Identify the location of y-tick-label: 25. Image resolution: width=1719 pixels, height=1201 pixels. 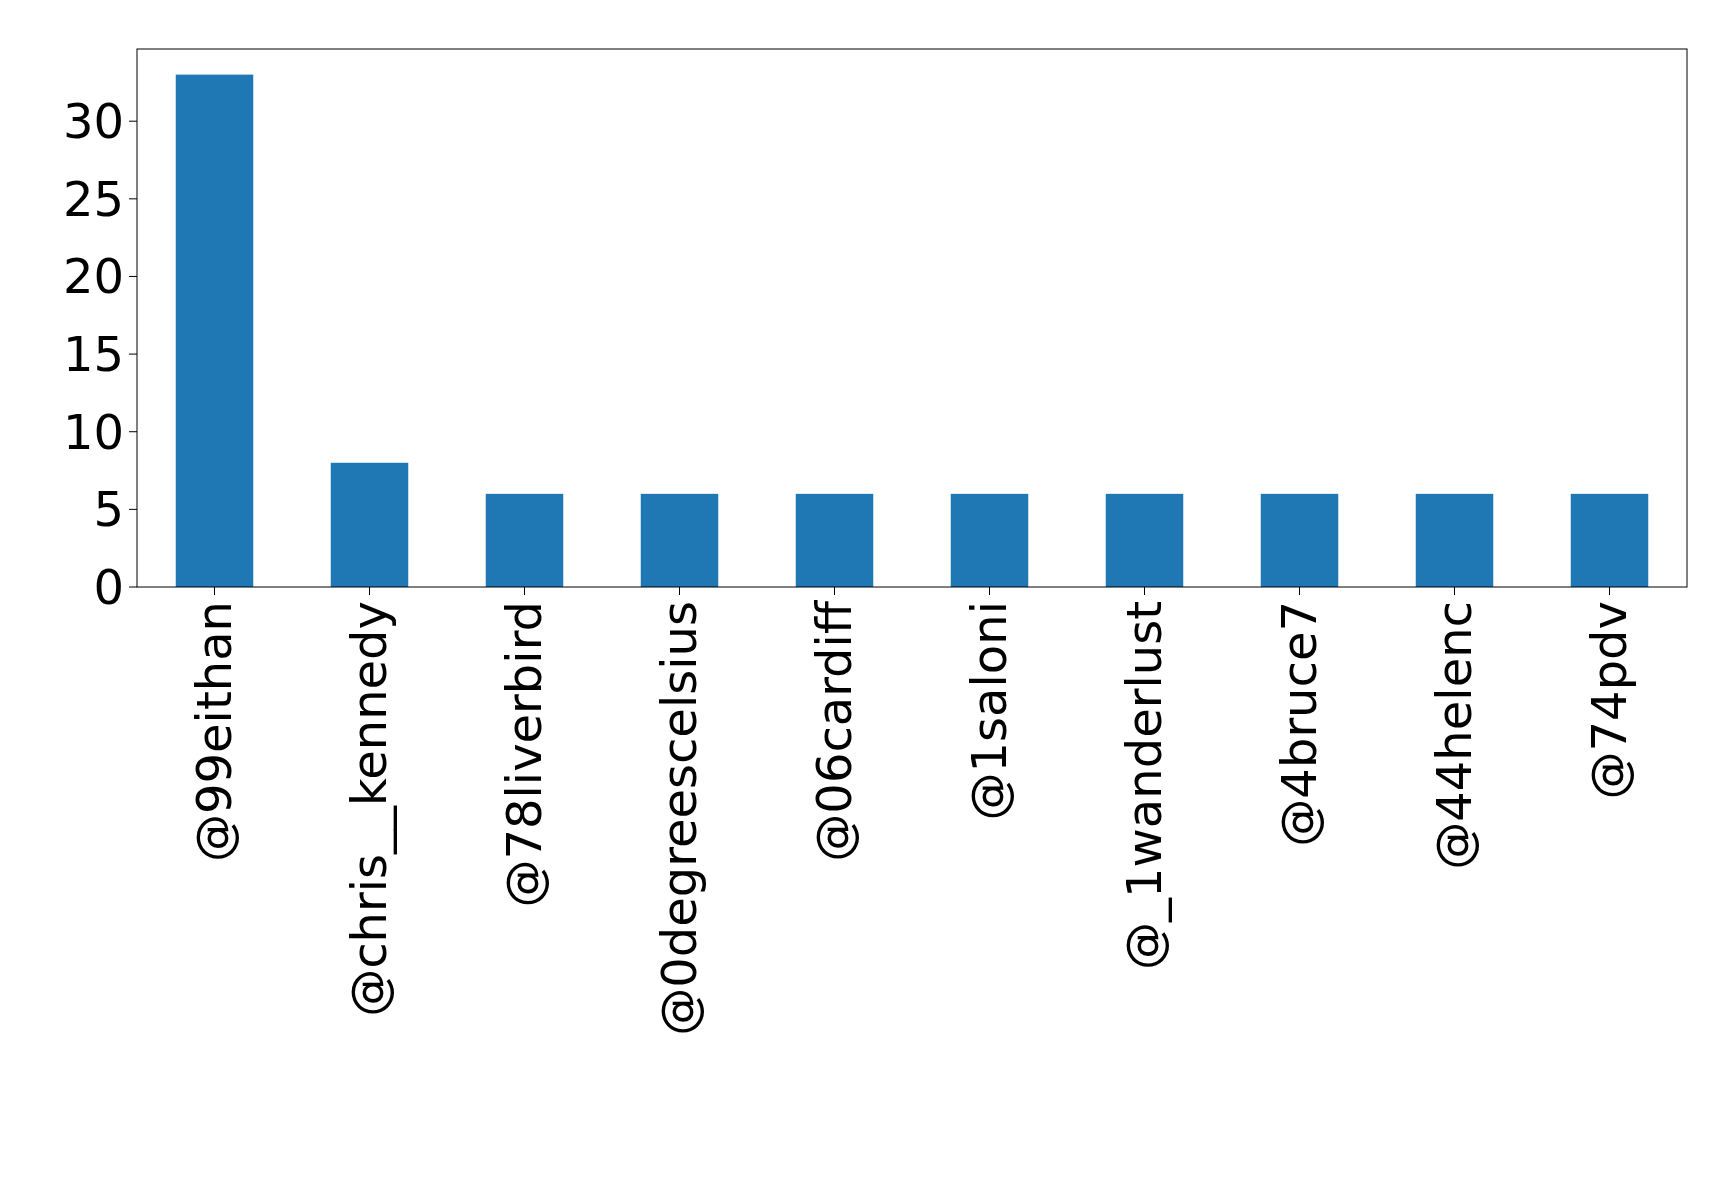
(93, 198).